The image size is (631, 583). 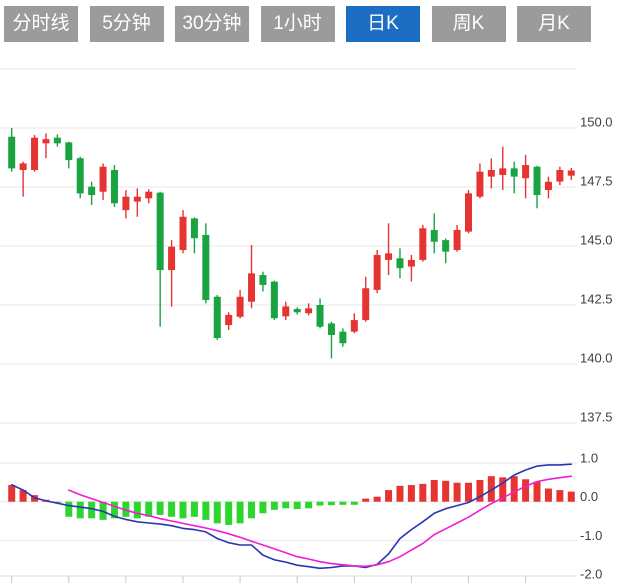 I want to click on price-axis-label: 142.5, so click(x=596, y=299).